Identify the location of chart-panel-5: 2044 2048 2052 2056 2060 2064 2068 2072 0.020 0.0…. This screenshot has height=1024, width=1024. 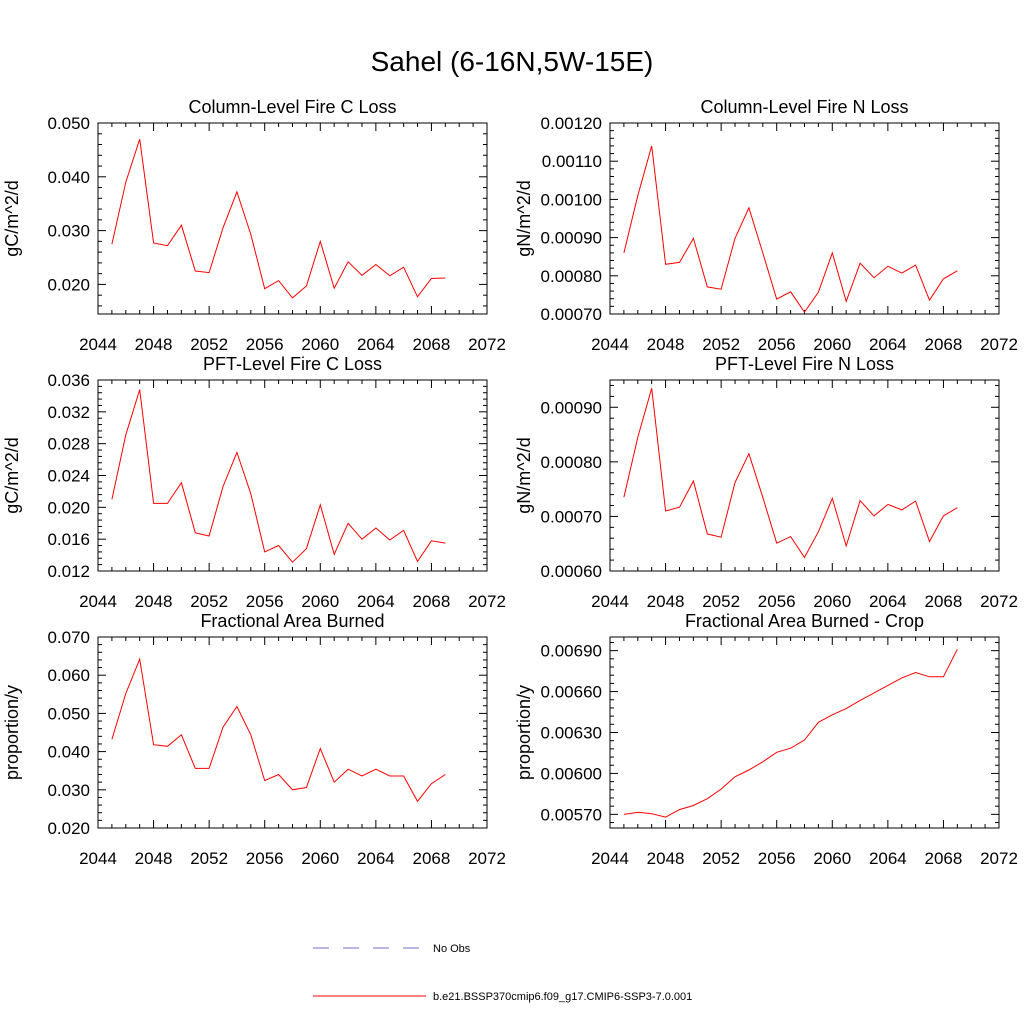
(254, 739).